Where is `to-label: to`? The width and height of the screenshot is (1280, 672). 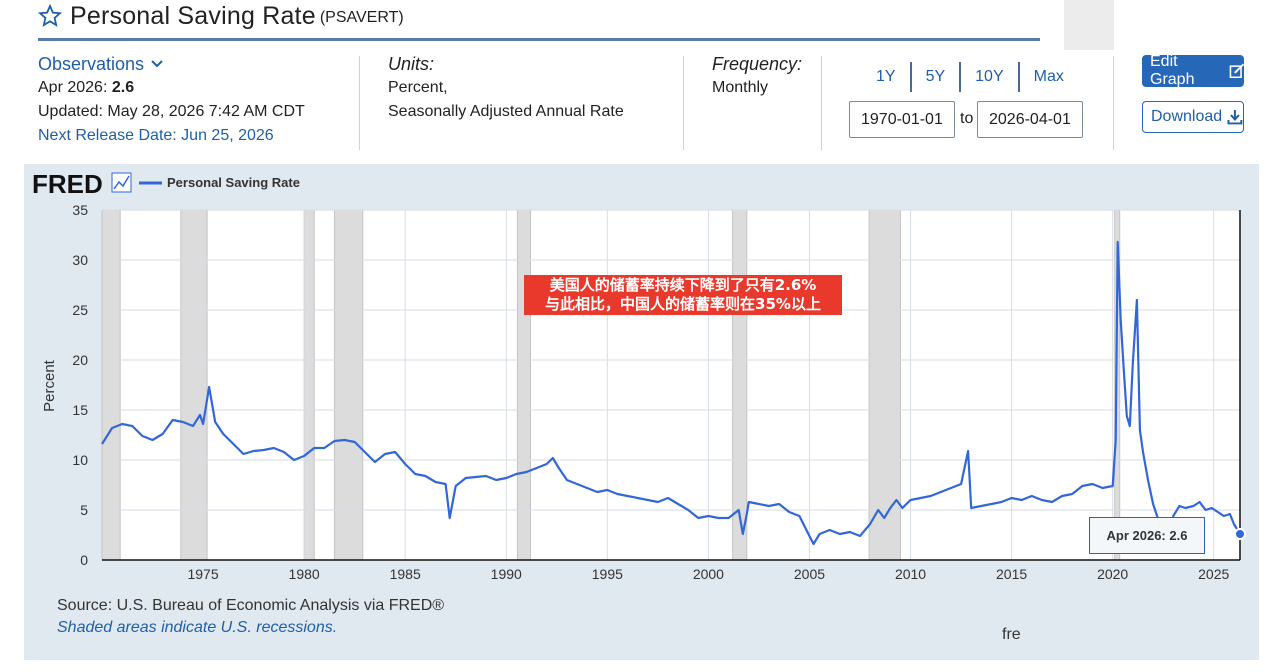 to-label: to is located at coordinates (967, 118).